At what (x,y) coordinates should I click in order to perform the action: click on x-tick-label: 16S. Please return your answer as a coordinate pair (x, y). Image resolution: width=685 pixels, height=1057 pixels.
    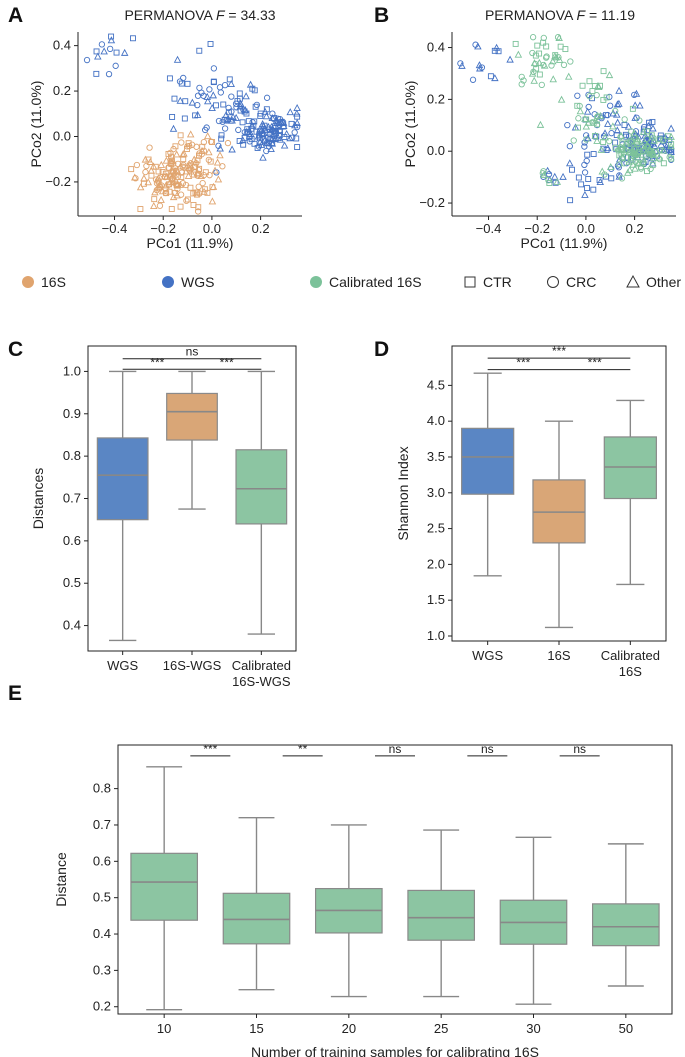
    Looking at the image, I should click on (558, 655).